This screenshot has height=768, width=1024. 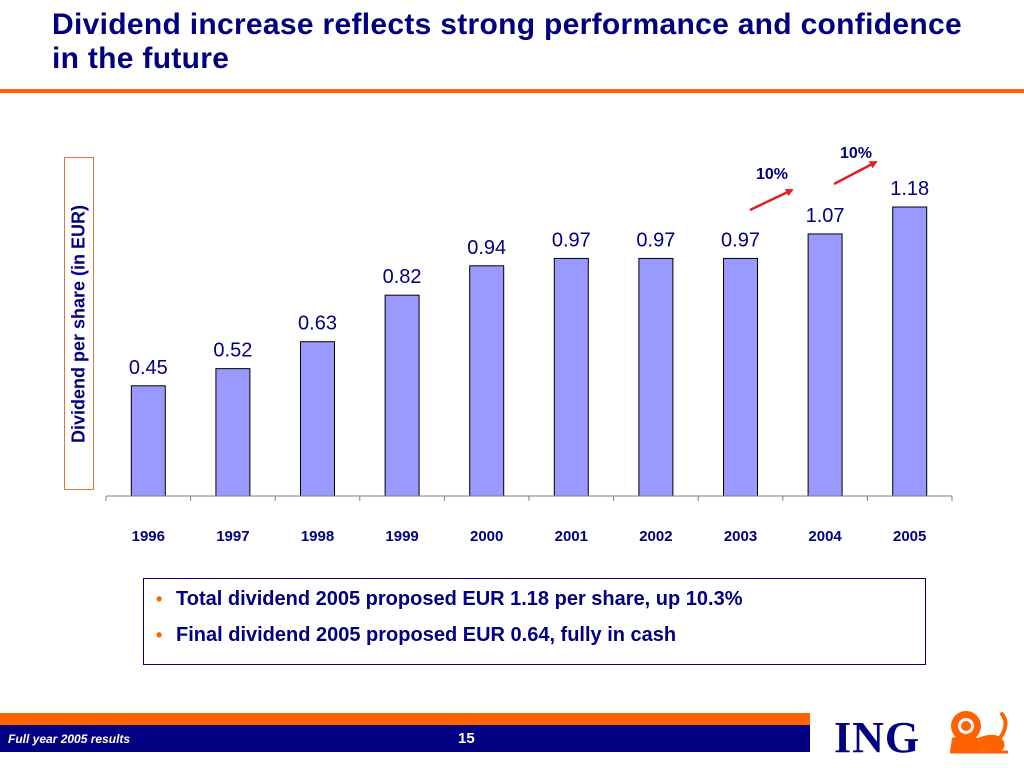 I want to click on bar-1996, so click(x=148, y=441).